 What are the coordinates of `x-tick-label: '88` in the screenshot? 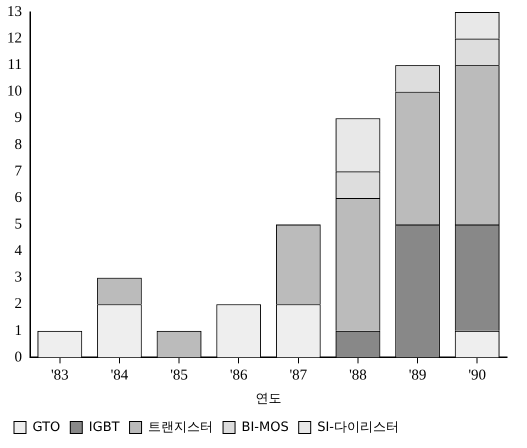 It's located at (358, 375).